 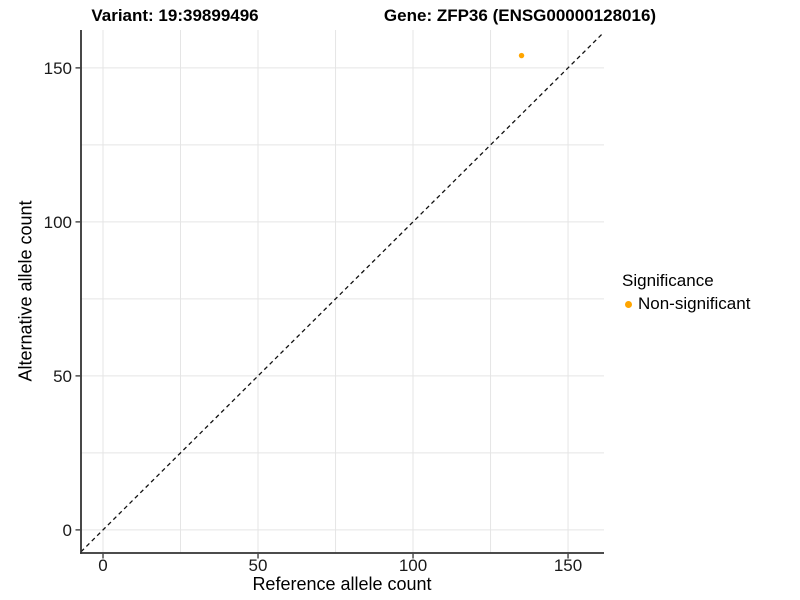 What do you see at coordinates (568, 565) in the screenshot?
I see `x-tick-label: 150` at bounding box center [568, 565].